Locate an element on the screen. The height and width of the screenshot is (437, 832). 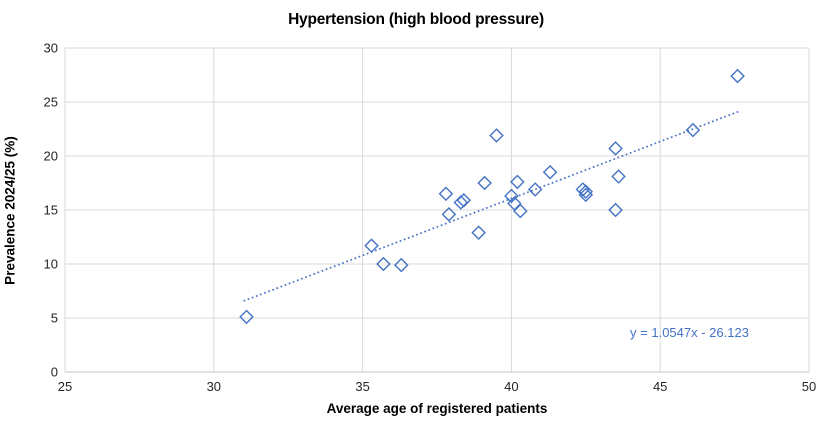
x-tick-label: 30 is located at coordinates (214, 386).